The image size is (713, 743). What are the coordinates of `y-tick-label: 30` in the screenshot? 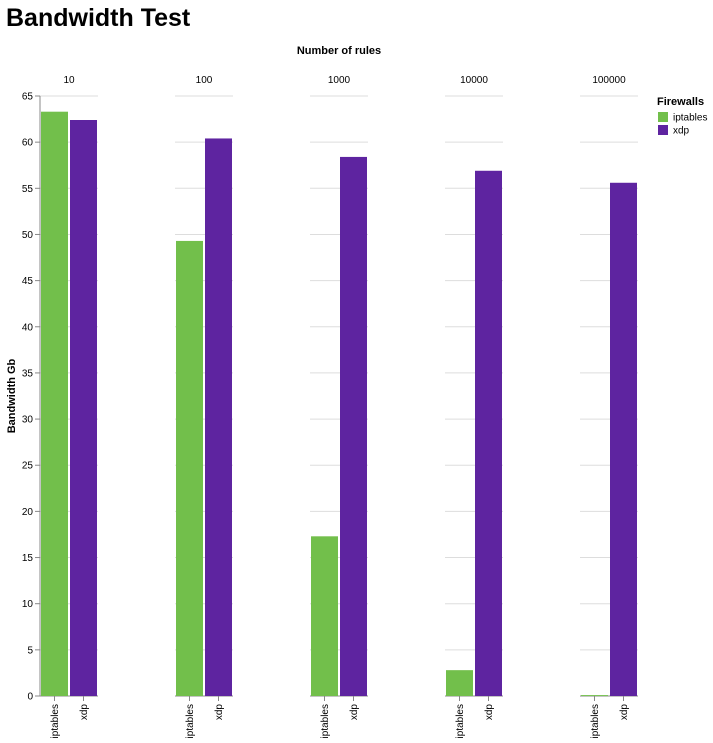 It's located at (28, 420).